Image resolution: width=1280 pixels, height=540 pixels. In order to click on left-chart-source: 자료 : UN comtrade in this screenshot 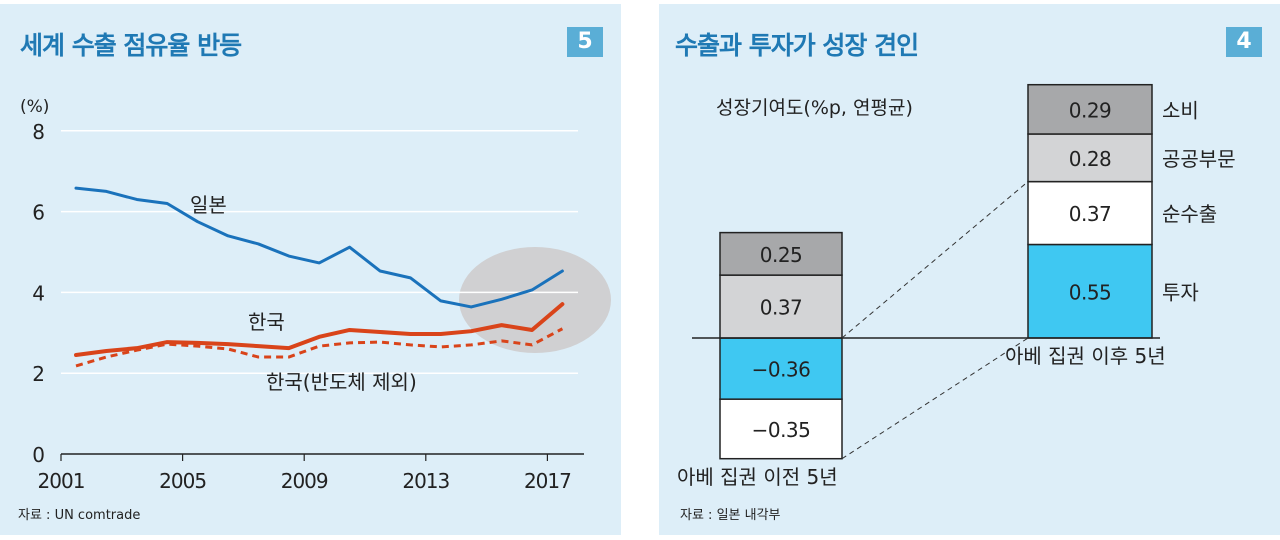, I will do `click(79, 515)`.